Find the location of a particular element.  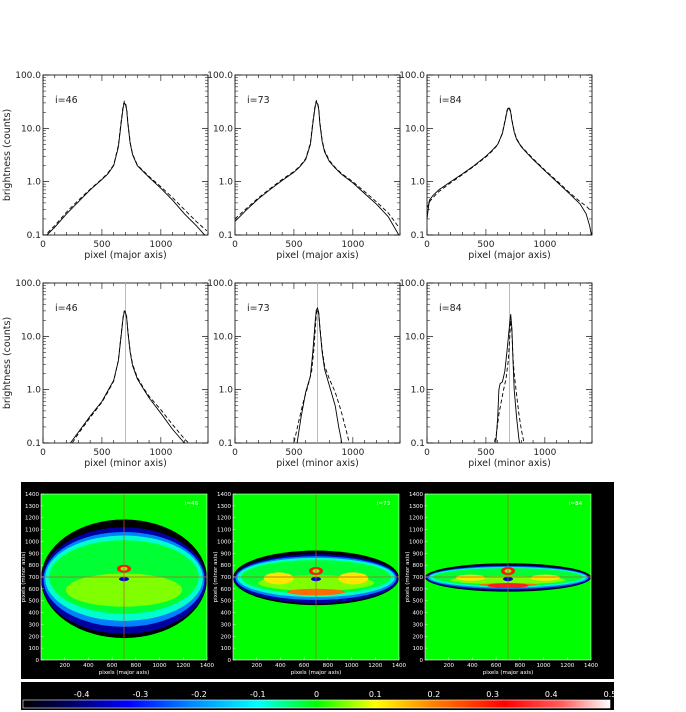

colorbar-tick-label: -0.1 is located at coordinates (258, 694).